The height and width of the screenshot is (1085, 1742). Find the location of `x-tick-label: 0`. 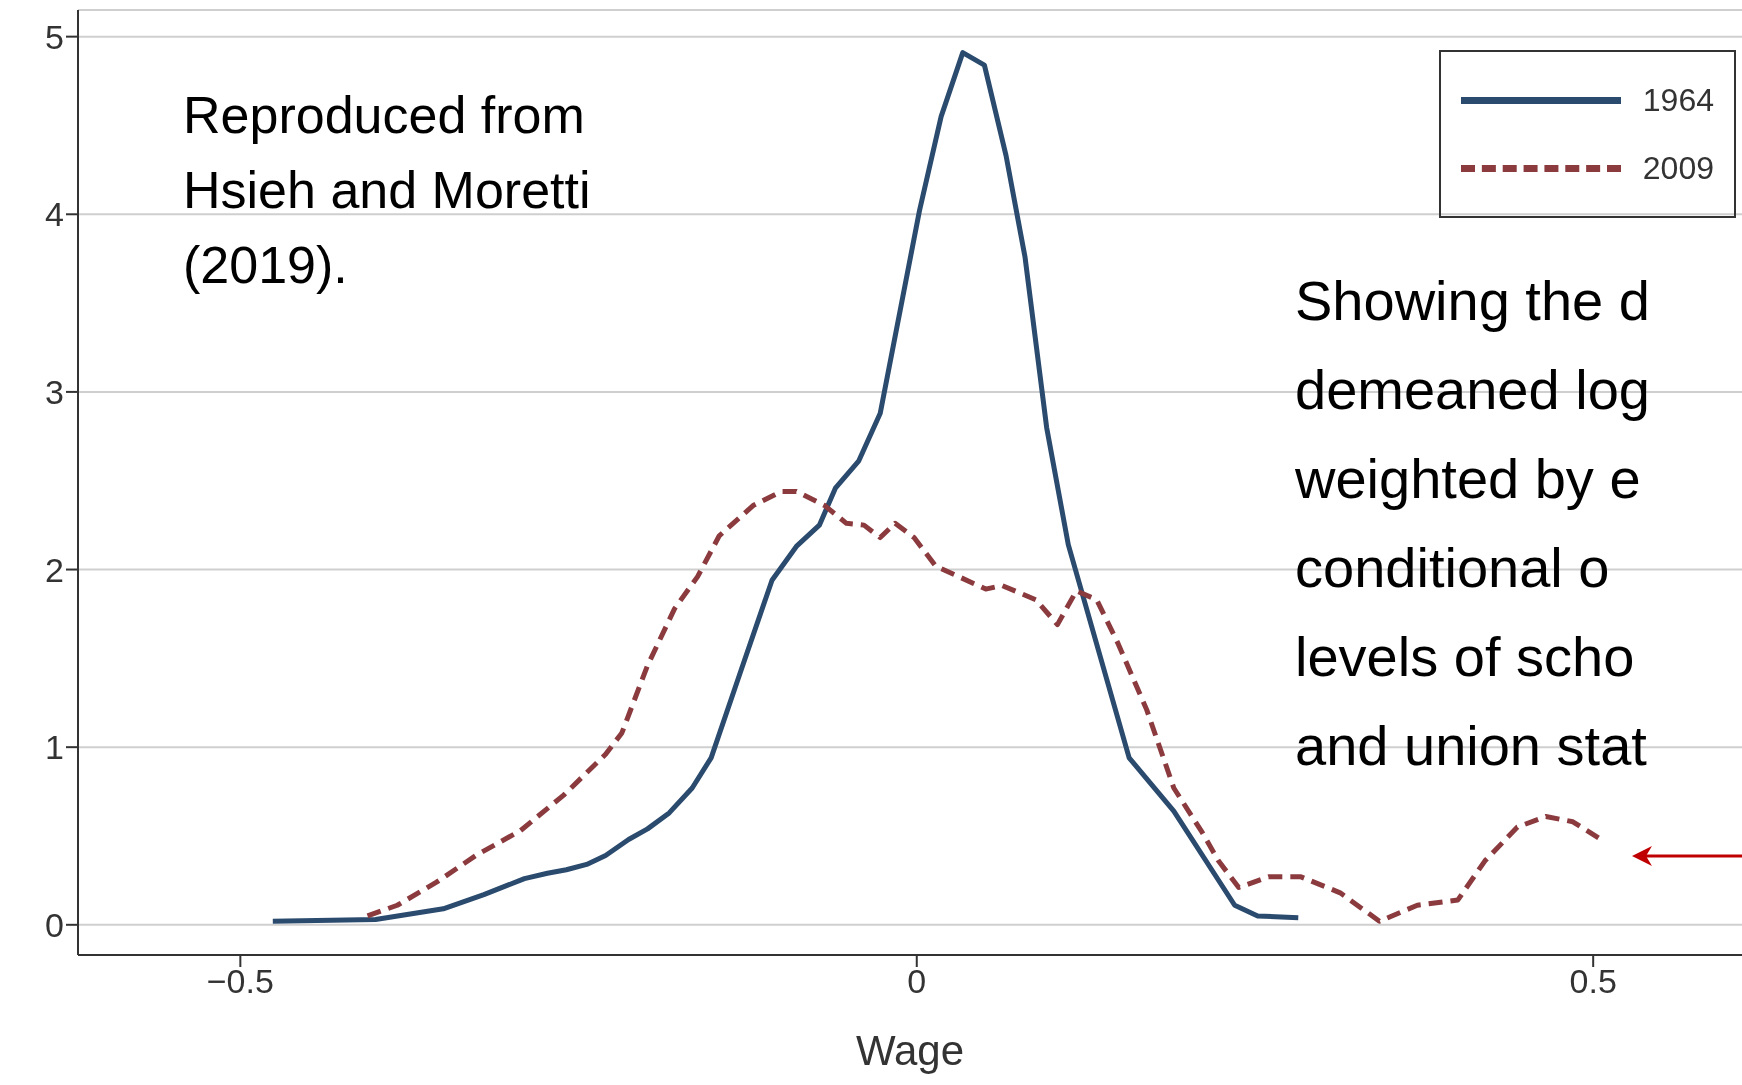

x-tick-label: 0 is located at coordinates (917, 981).